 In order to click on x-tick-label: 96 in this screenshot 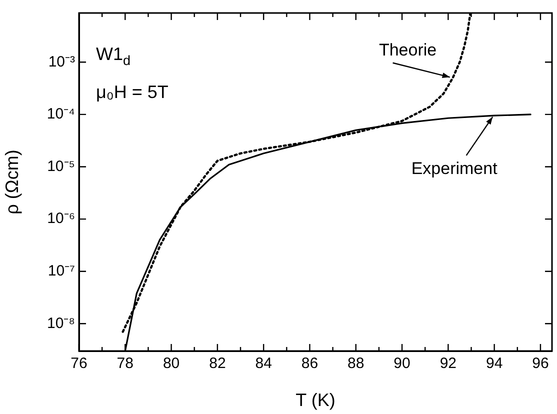, I will do `click(540, 363)`.